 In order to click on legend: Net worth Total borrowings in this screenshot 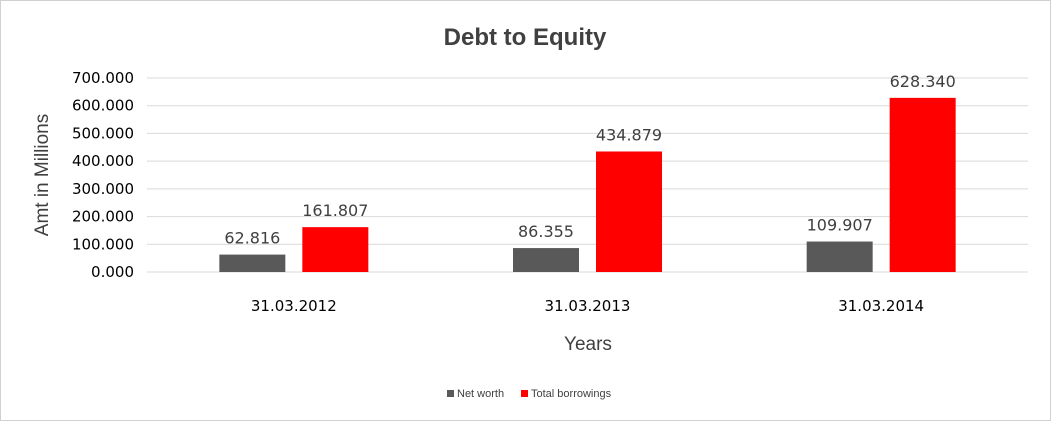, I will do `click(529, 394)`.